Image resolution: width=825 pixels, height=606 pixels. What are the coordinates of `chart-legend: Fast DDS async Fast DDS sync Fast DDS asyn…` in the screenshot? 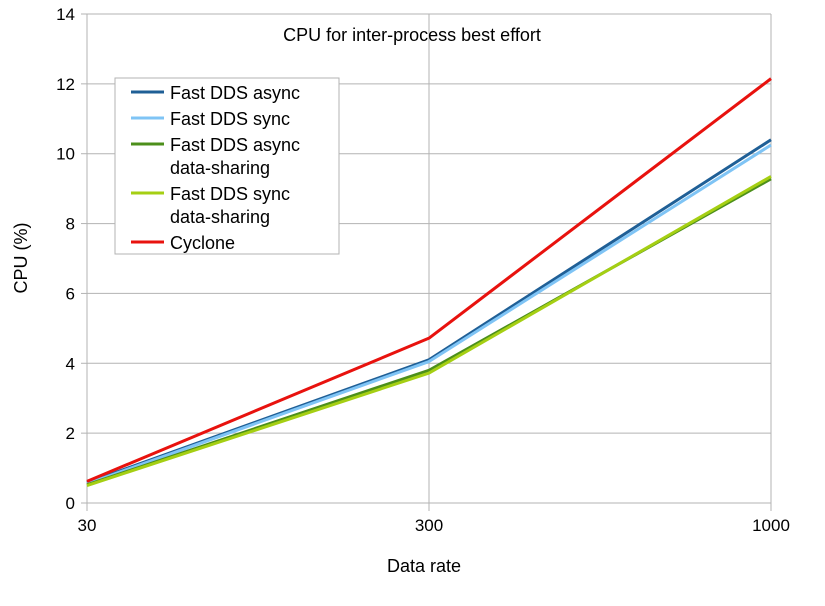 It's located at (227, 166).